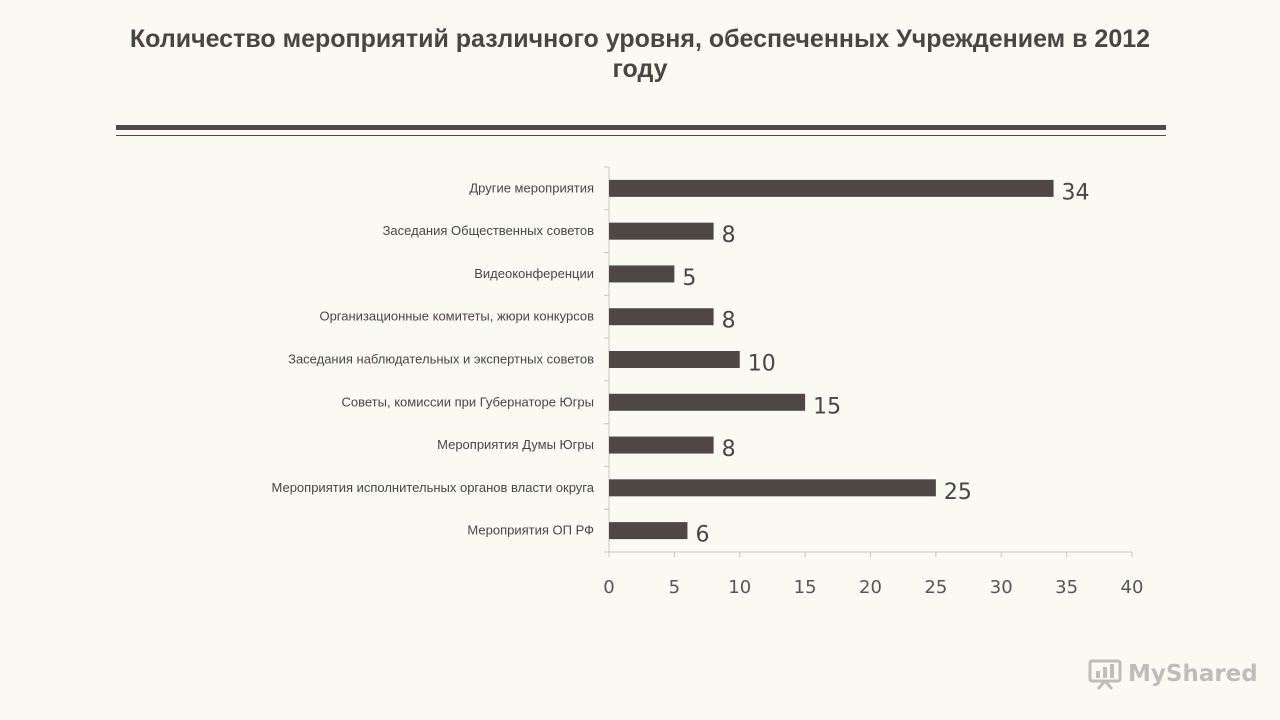 The height and width of the screenshot is (720, 1280). What do you see at coordinates (702, 535) in the screenshot?
I see `data-label: 6` at bounding box center [702, 535].